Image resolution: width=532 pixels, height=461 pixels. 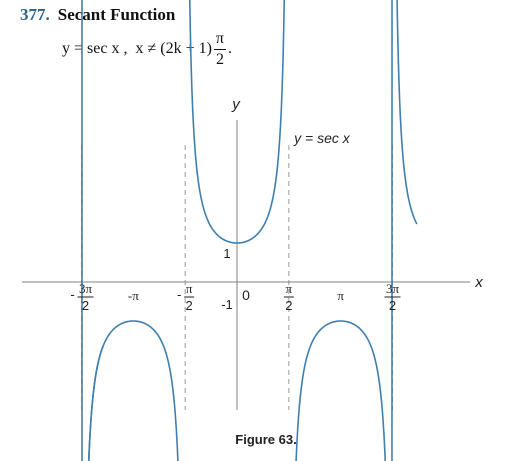 I want to click on problem-title: Secant Function, so click(x=116, y=14).